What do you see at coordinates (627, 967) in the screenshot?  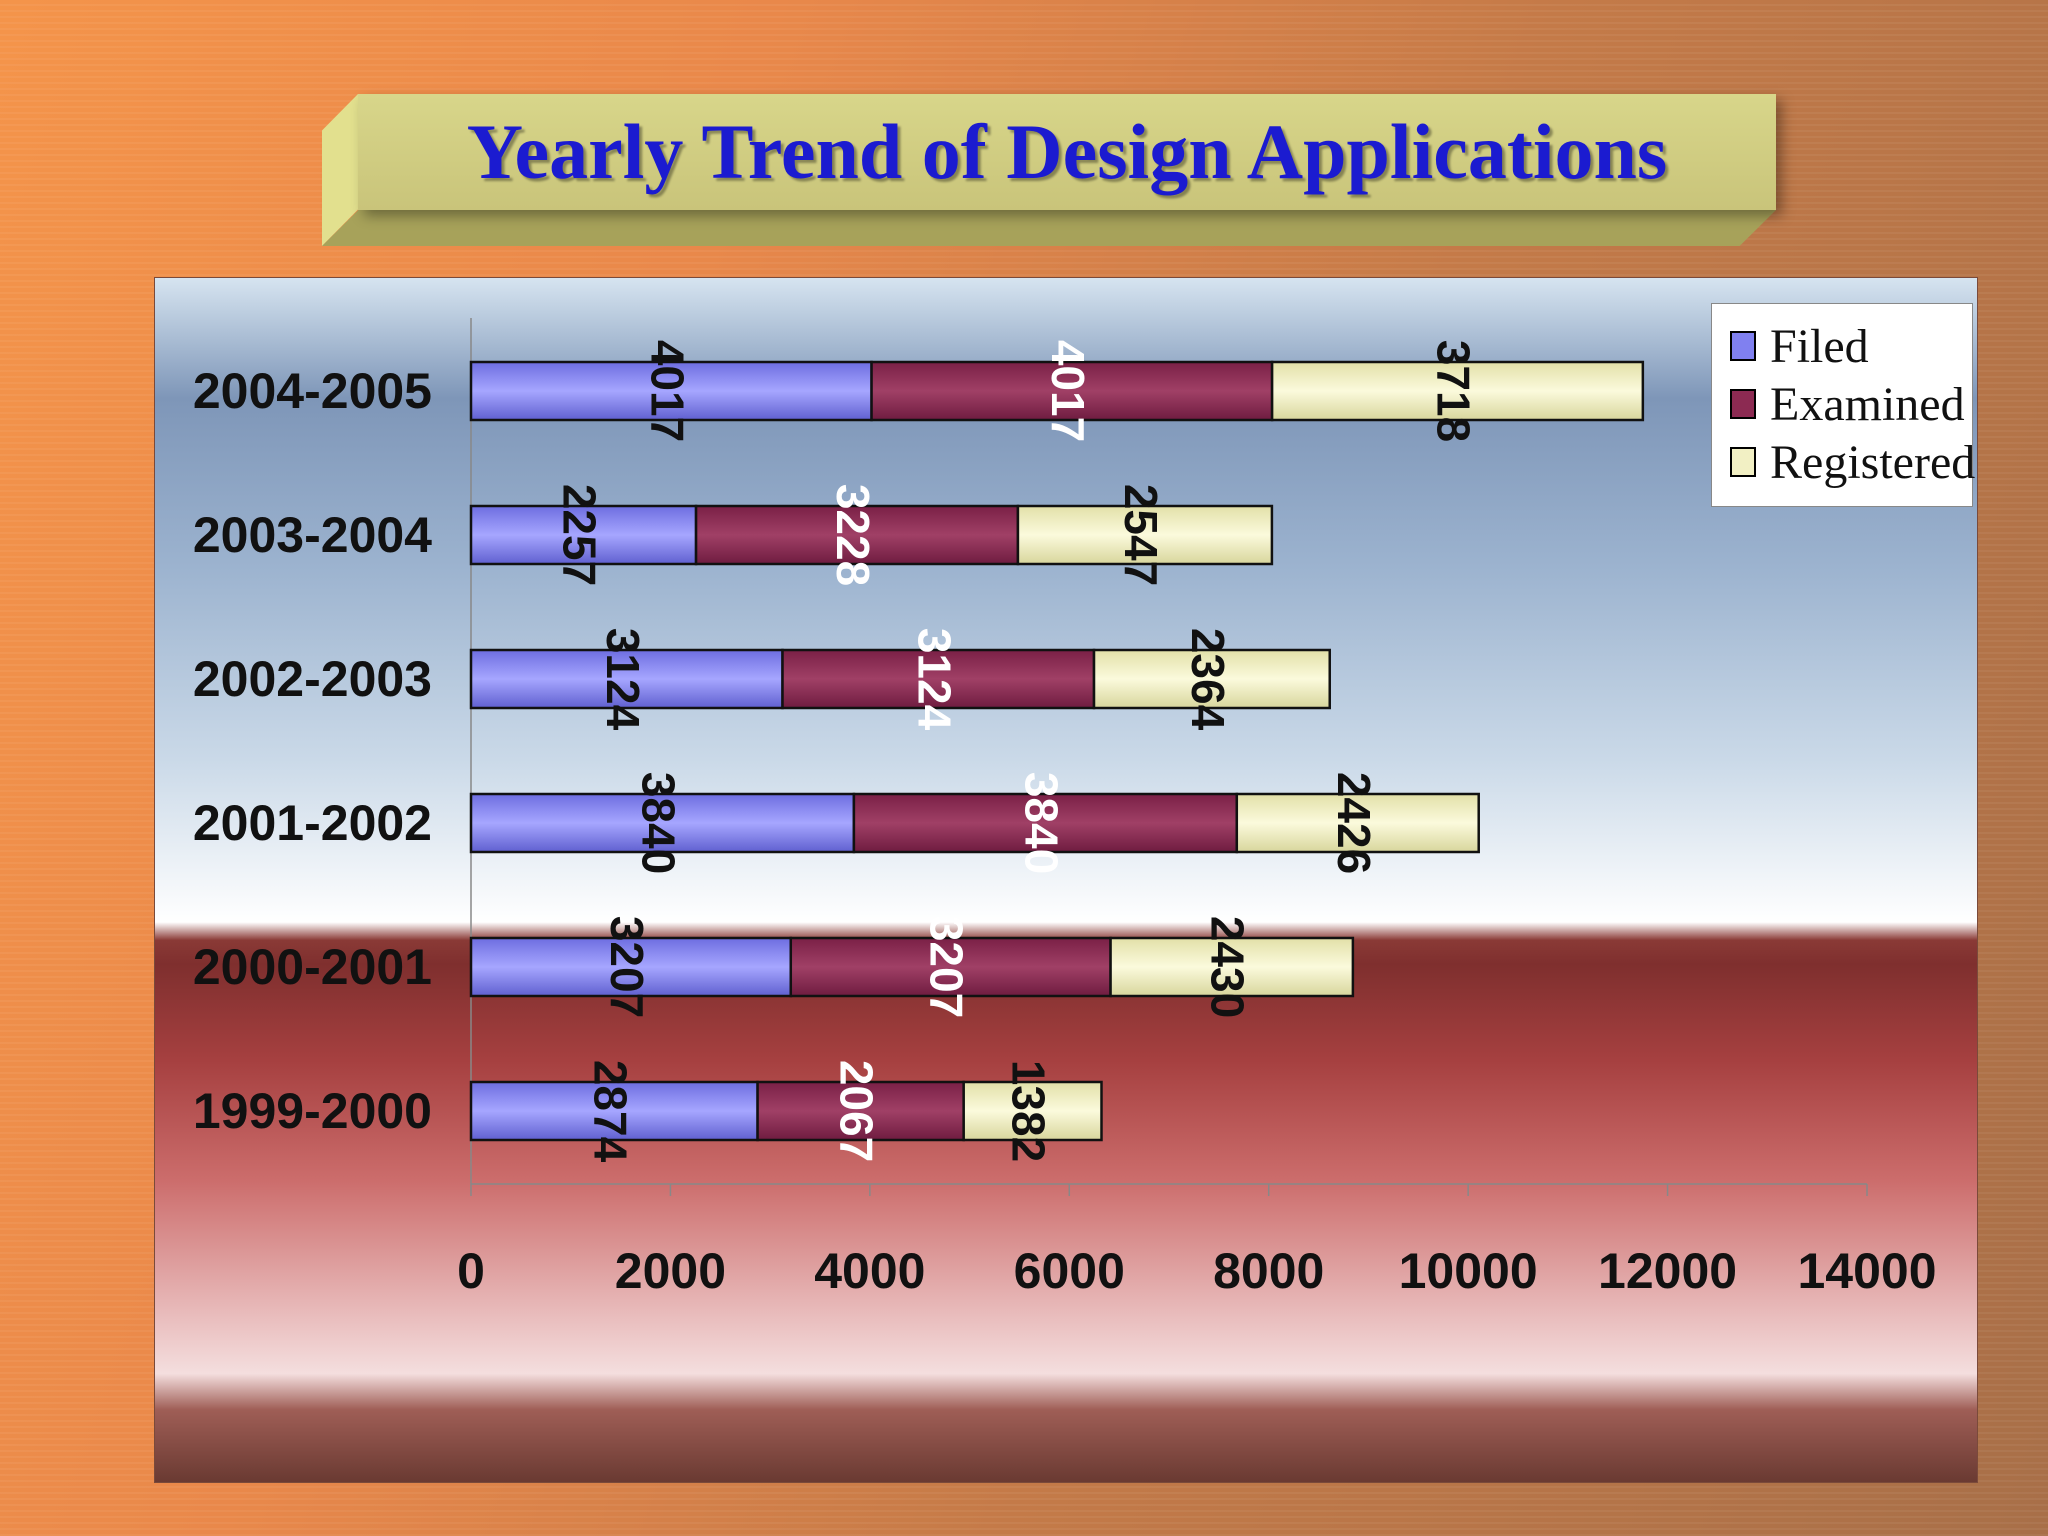 I see `data-label-filed: 3207` at bounding box center [627, 967].